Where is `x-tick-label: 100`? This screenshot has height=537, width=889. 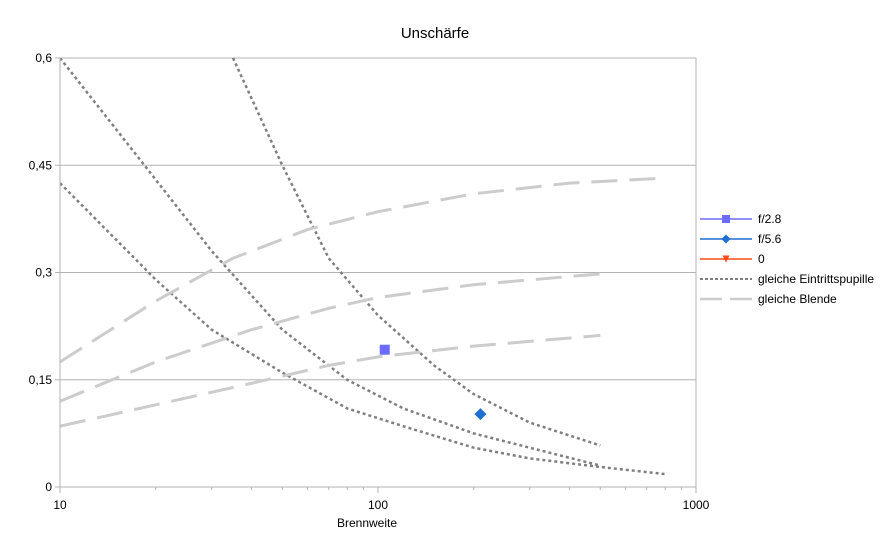 x-tick-label: 100 is located at coordinates (378, 505).